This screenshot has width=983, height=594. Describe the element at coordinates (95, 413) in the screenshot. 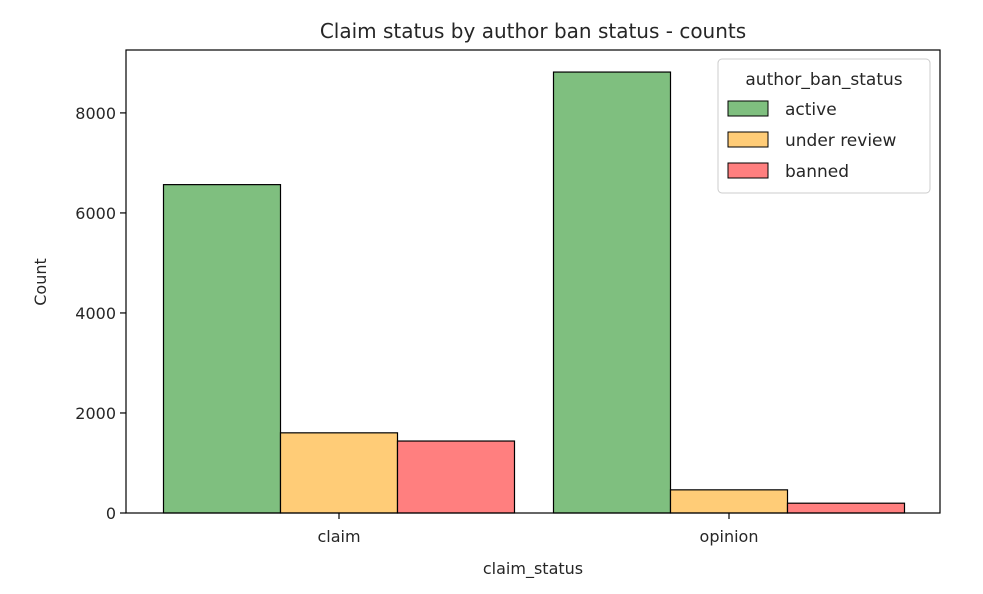

I see `y-tick-label: 2000` at that location.